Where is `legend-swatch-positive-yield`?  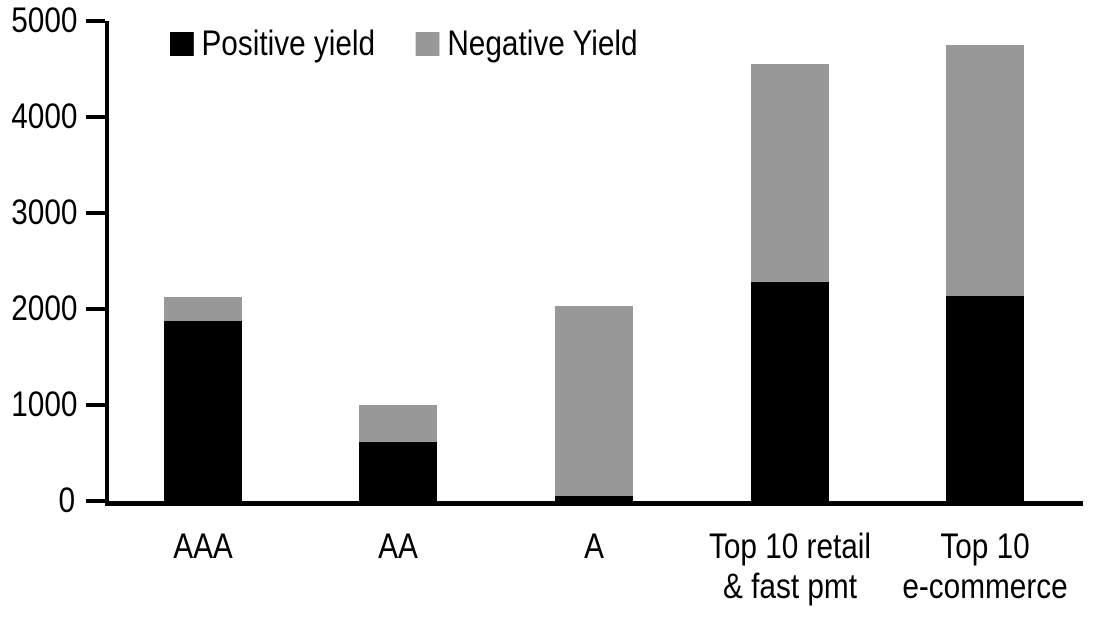
legend-swatch-positive-yield is located at coordinates (182, 44).